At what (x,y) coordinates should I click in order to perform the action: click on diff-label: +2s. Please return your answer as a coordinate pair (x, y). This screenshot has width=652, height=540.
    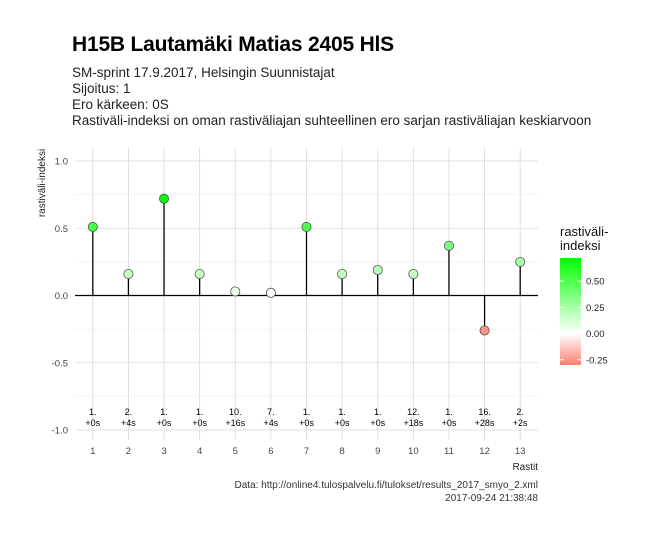
    Looking at the image, I should click on (520, 423).